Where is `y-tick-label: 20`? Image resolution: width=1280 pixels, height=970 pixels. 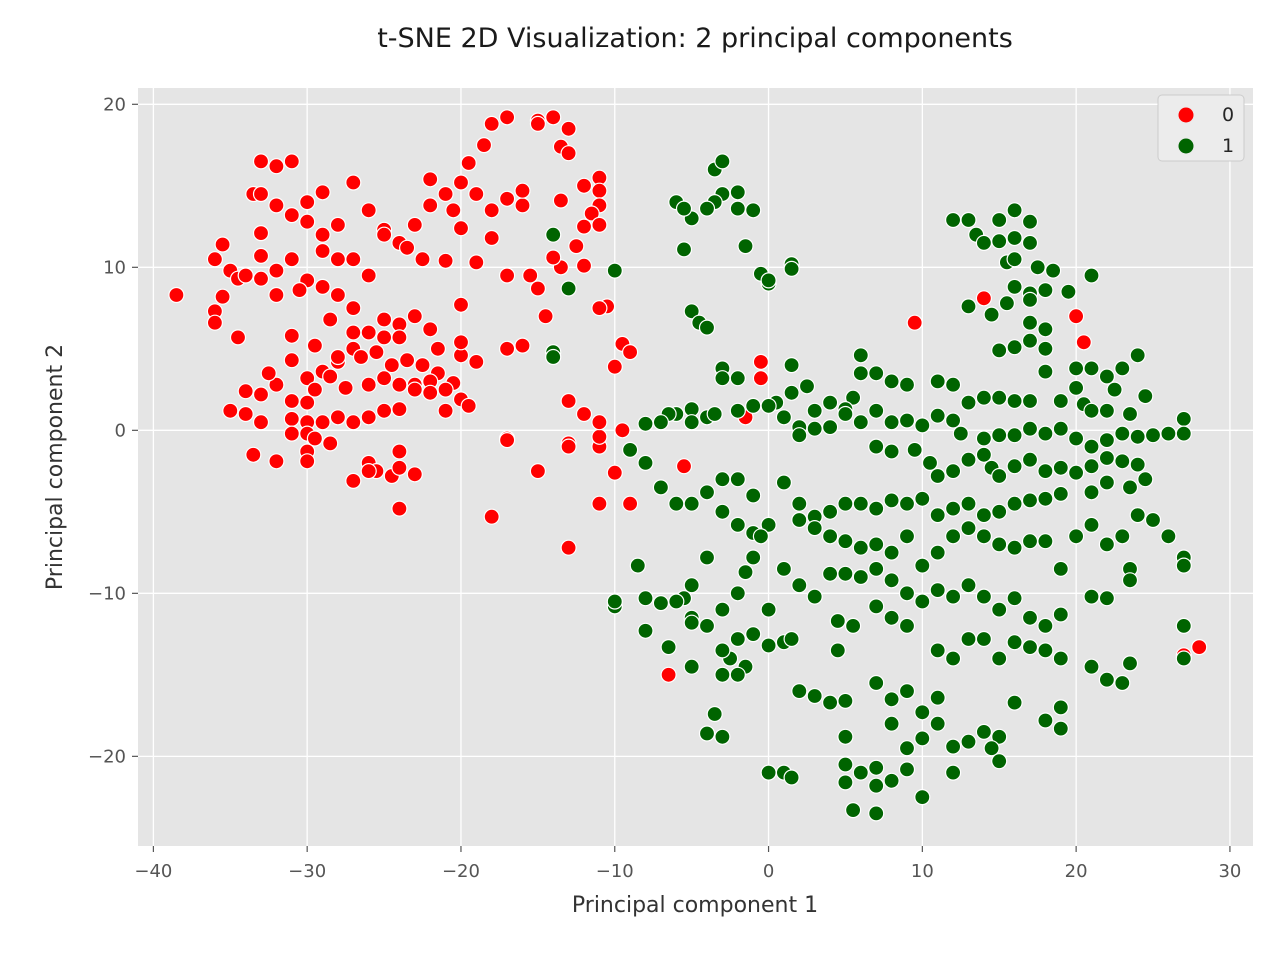
y-tick-label: 20 is located at coordinates (114, 104).